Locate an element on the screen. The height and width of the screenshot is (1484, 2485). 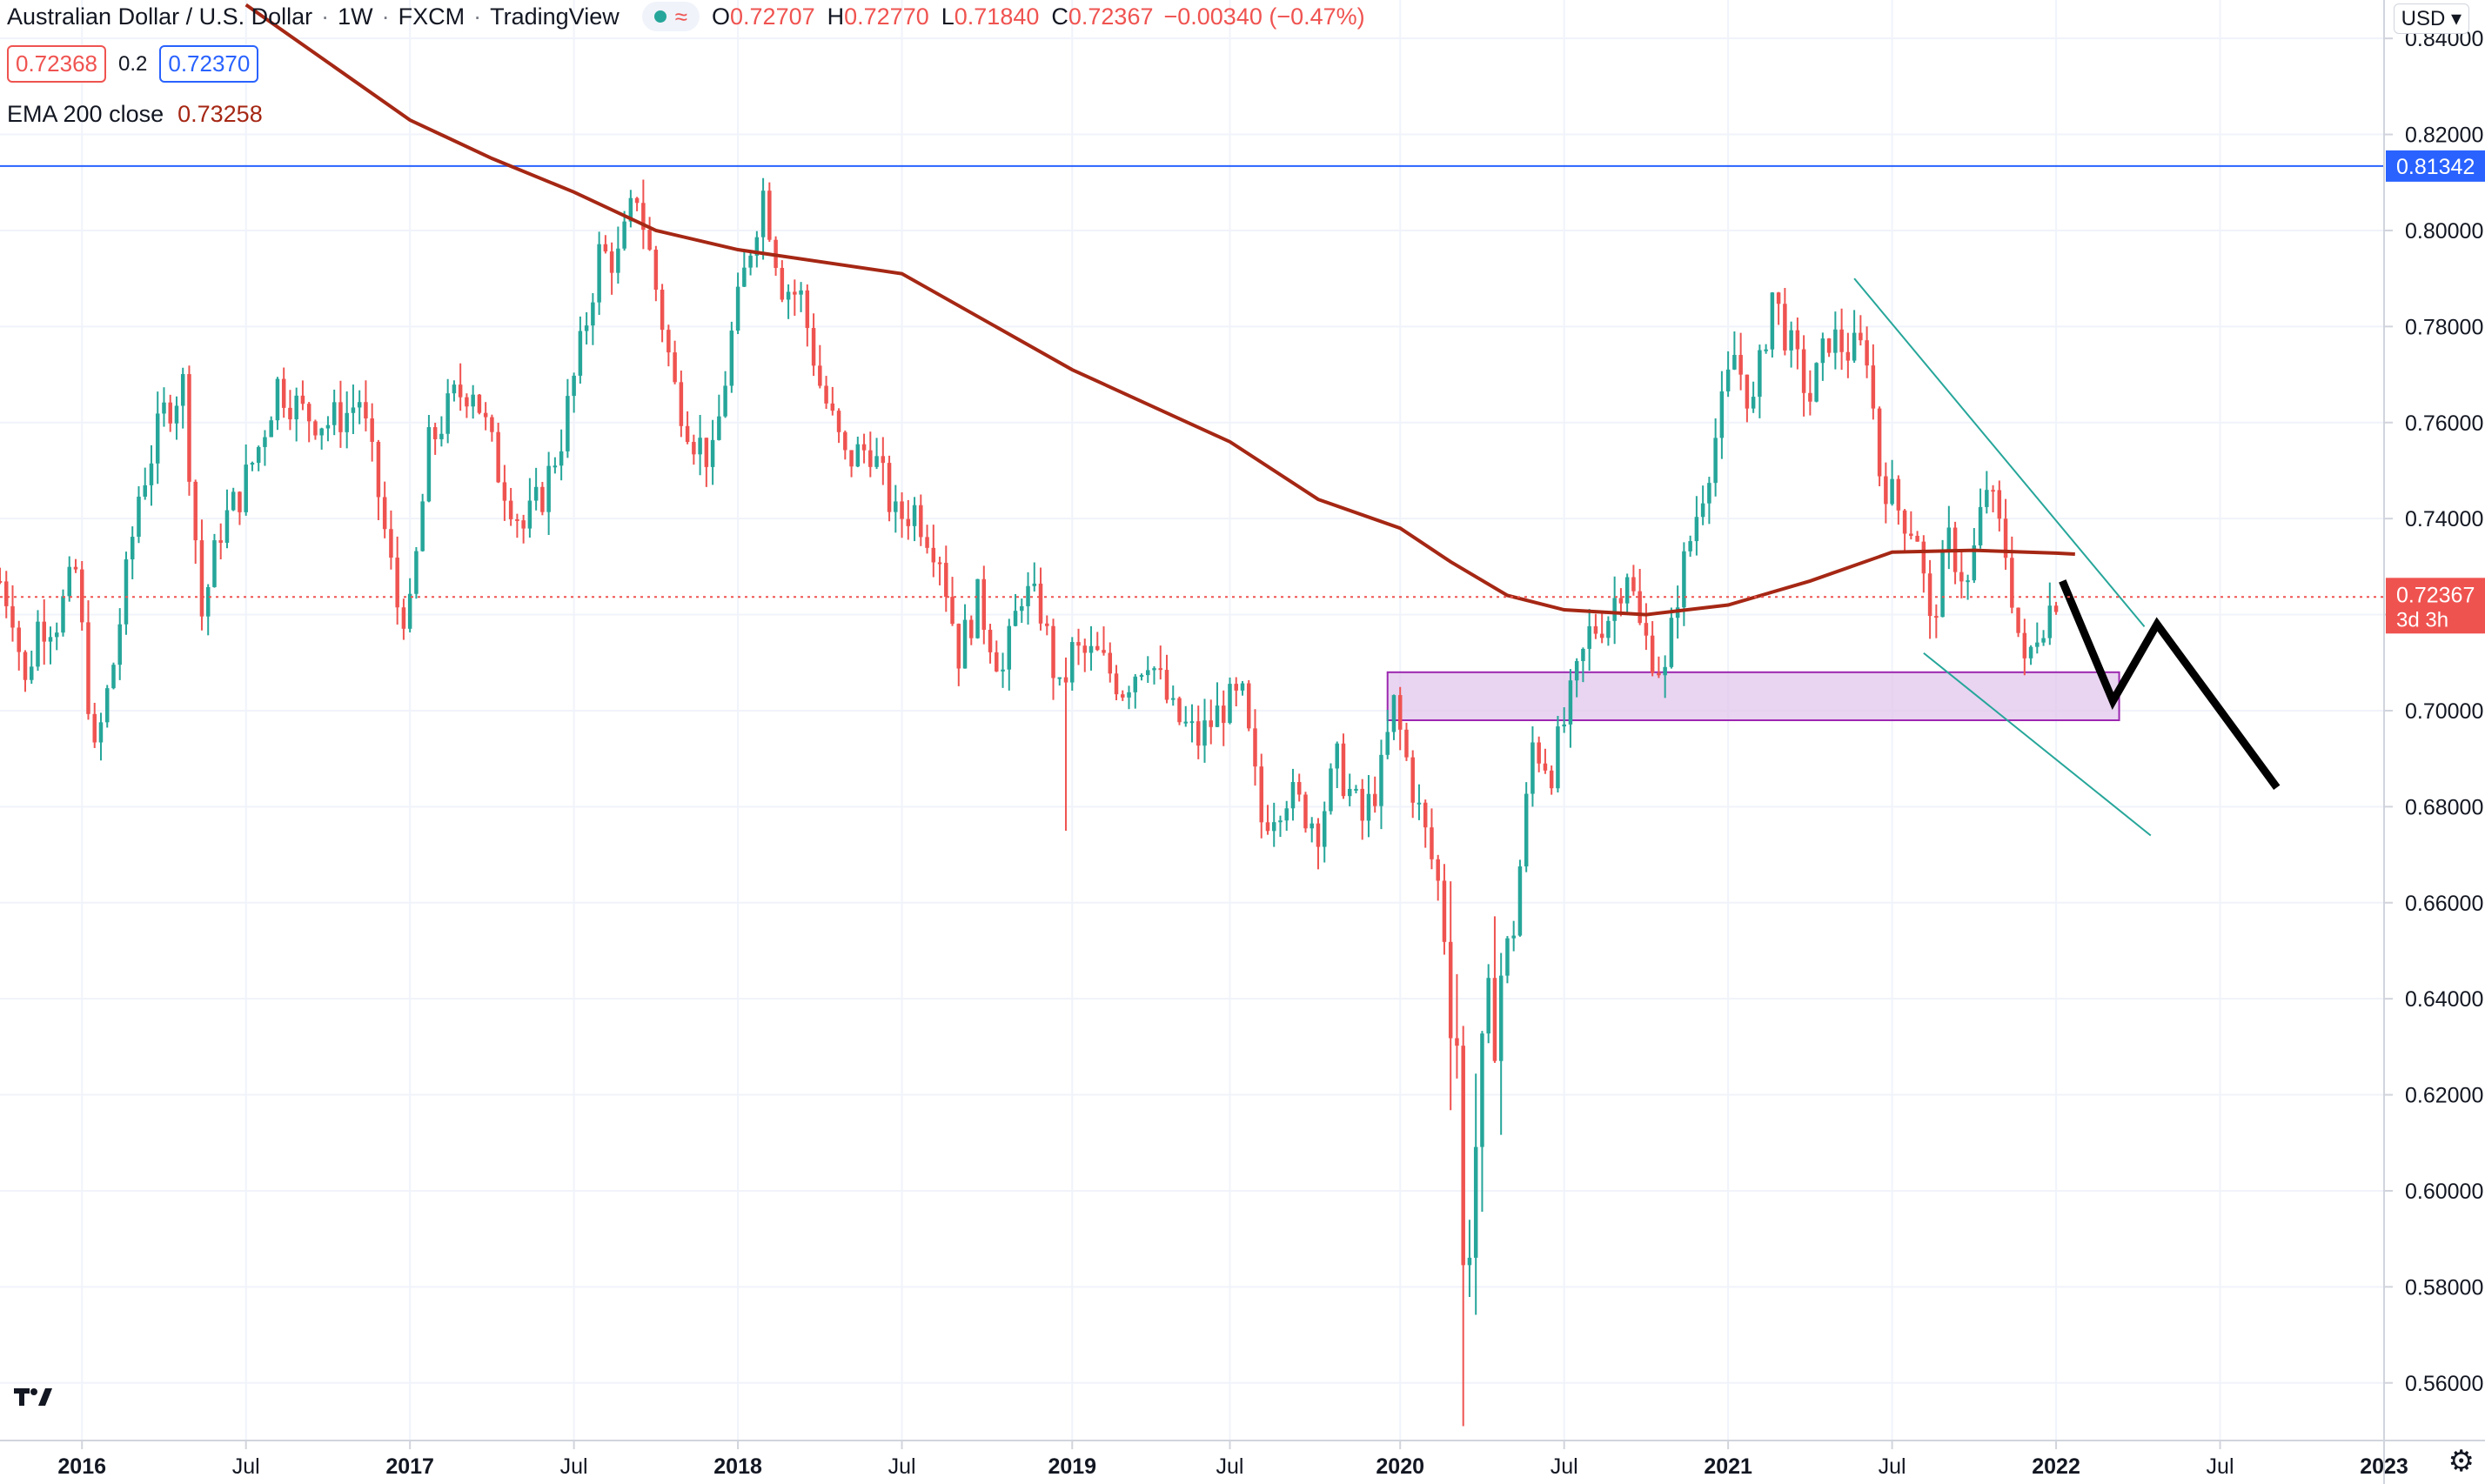
currency-selector: USD ▾ is located at coordinates (2431, 18).